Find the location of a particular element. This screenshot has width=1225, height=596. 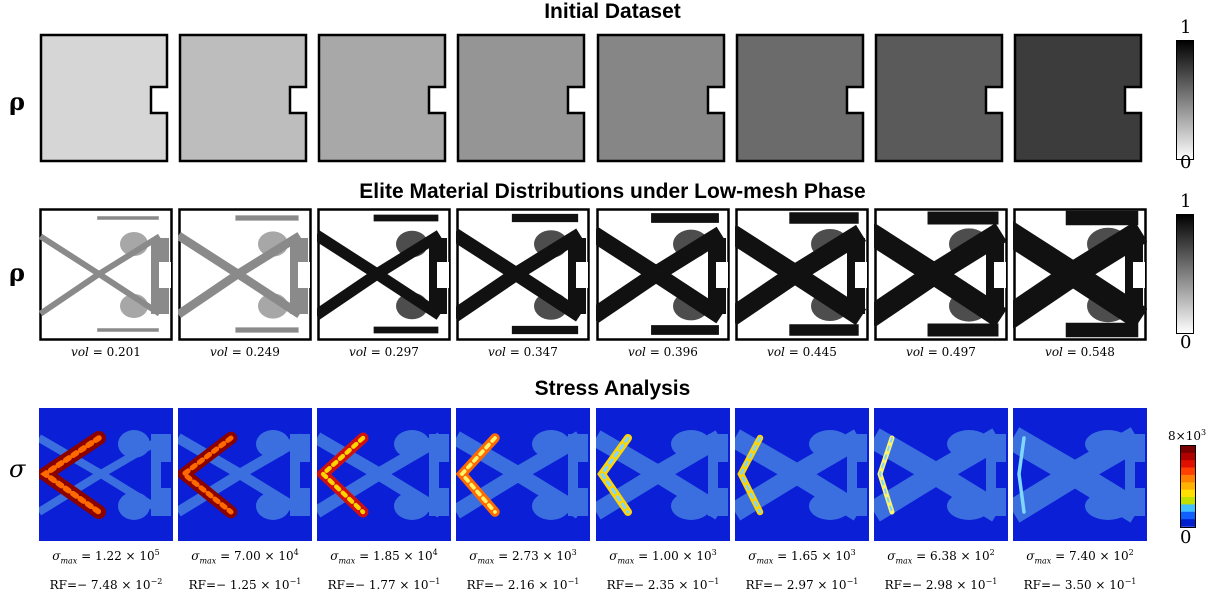

density-colorbar-elite is located at coordinates (1185, 276).